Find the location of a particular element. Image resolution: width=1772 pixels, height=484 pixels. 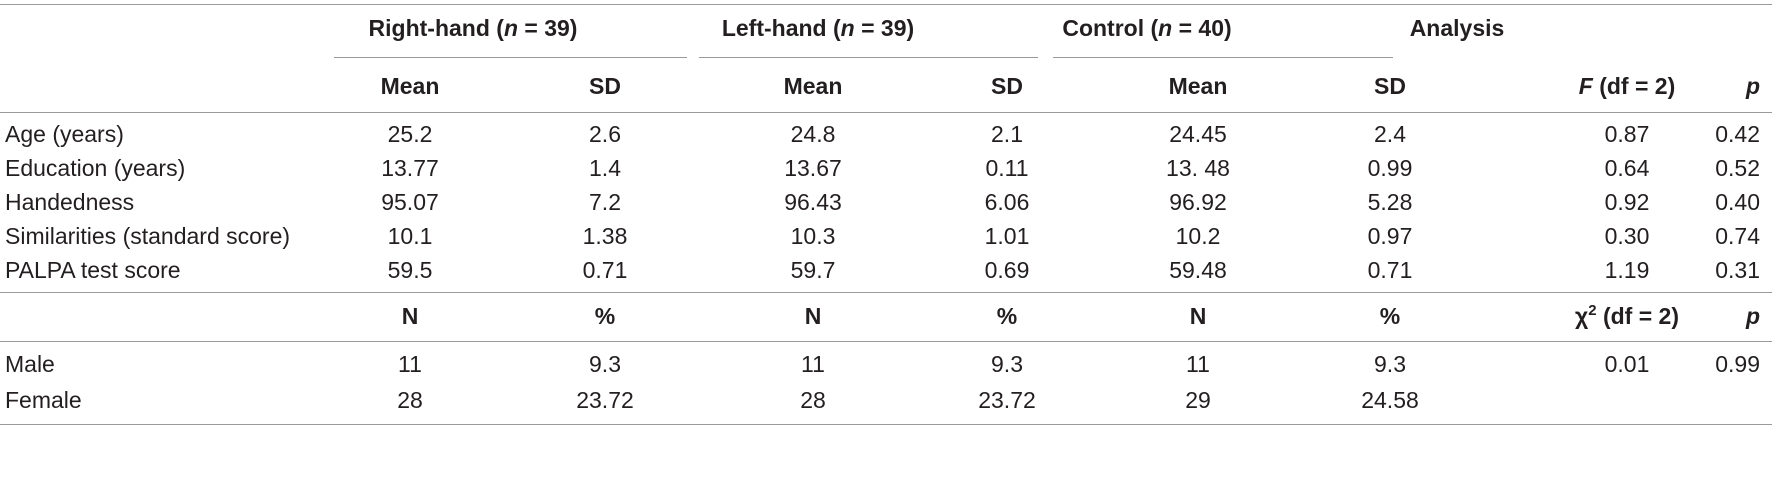

row-value: 24.58 is located at coordinates (1390, 400).